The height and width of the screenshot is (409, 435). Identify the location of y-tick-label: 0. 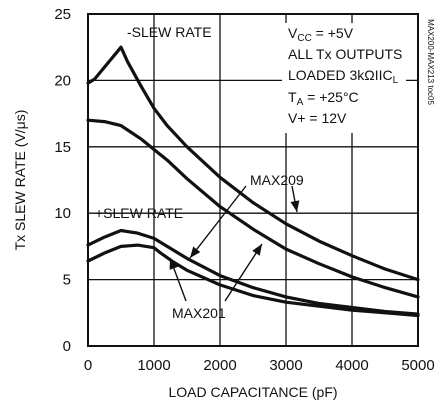
(67, 346).